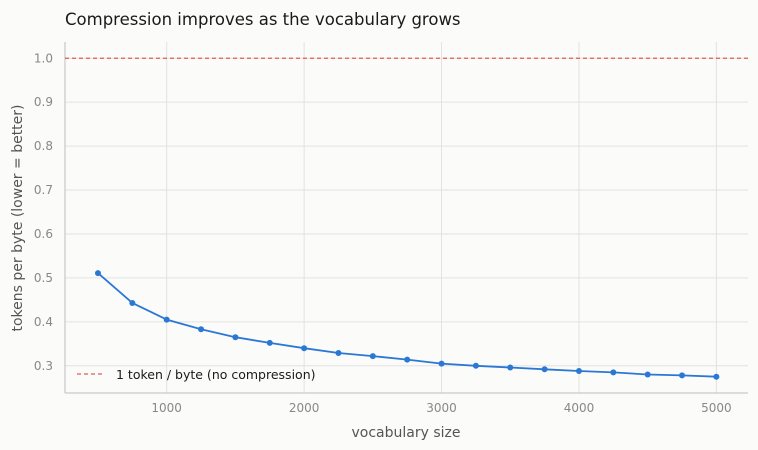  I want to click on x-tick-label: 5000, so click(716, 408).